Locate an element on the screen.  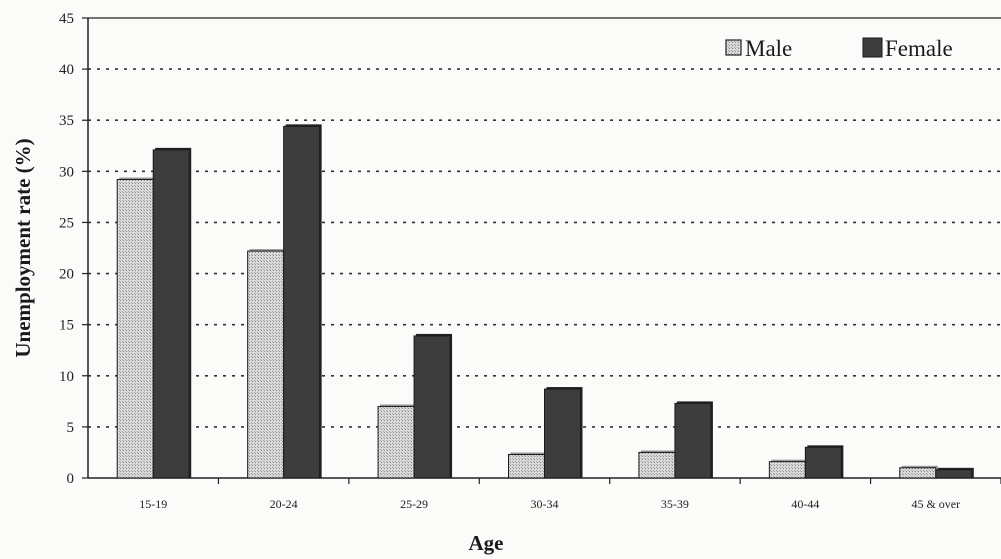
x-tick-label: 25-29 is located at coordinates (414, 504).